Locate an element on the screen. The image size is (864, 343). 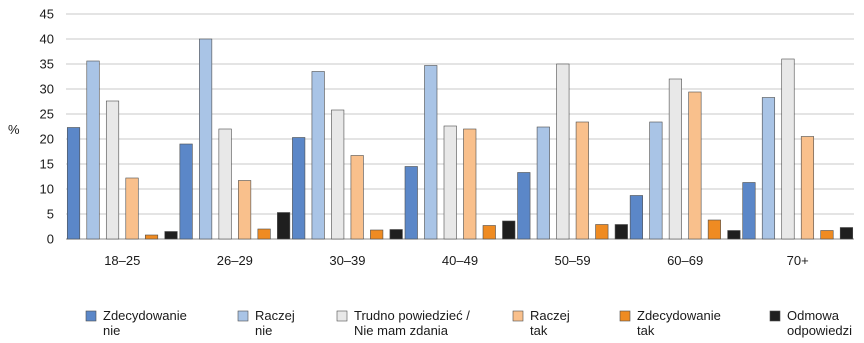
legend-item: Odmowa odpowiedzi is located at coordinates (810, 323).